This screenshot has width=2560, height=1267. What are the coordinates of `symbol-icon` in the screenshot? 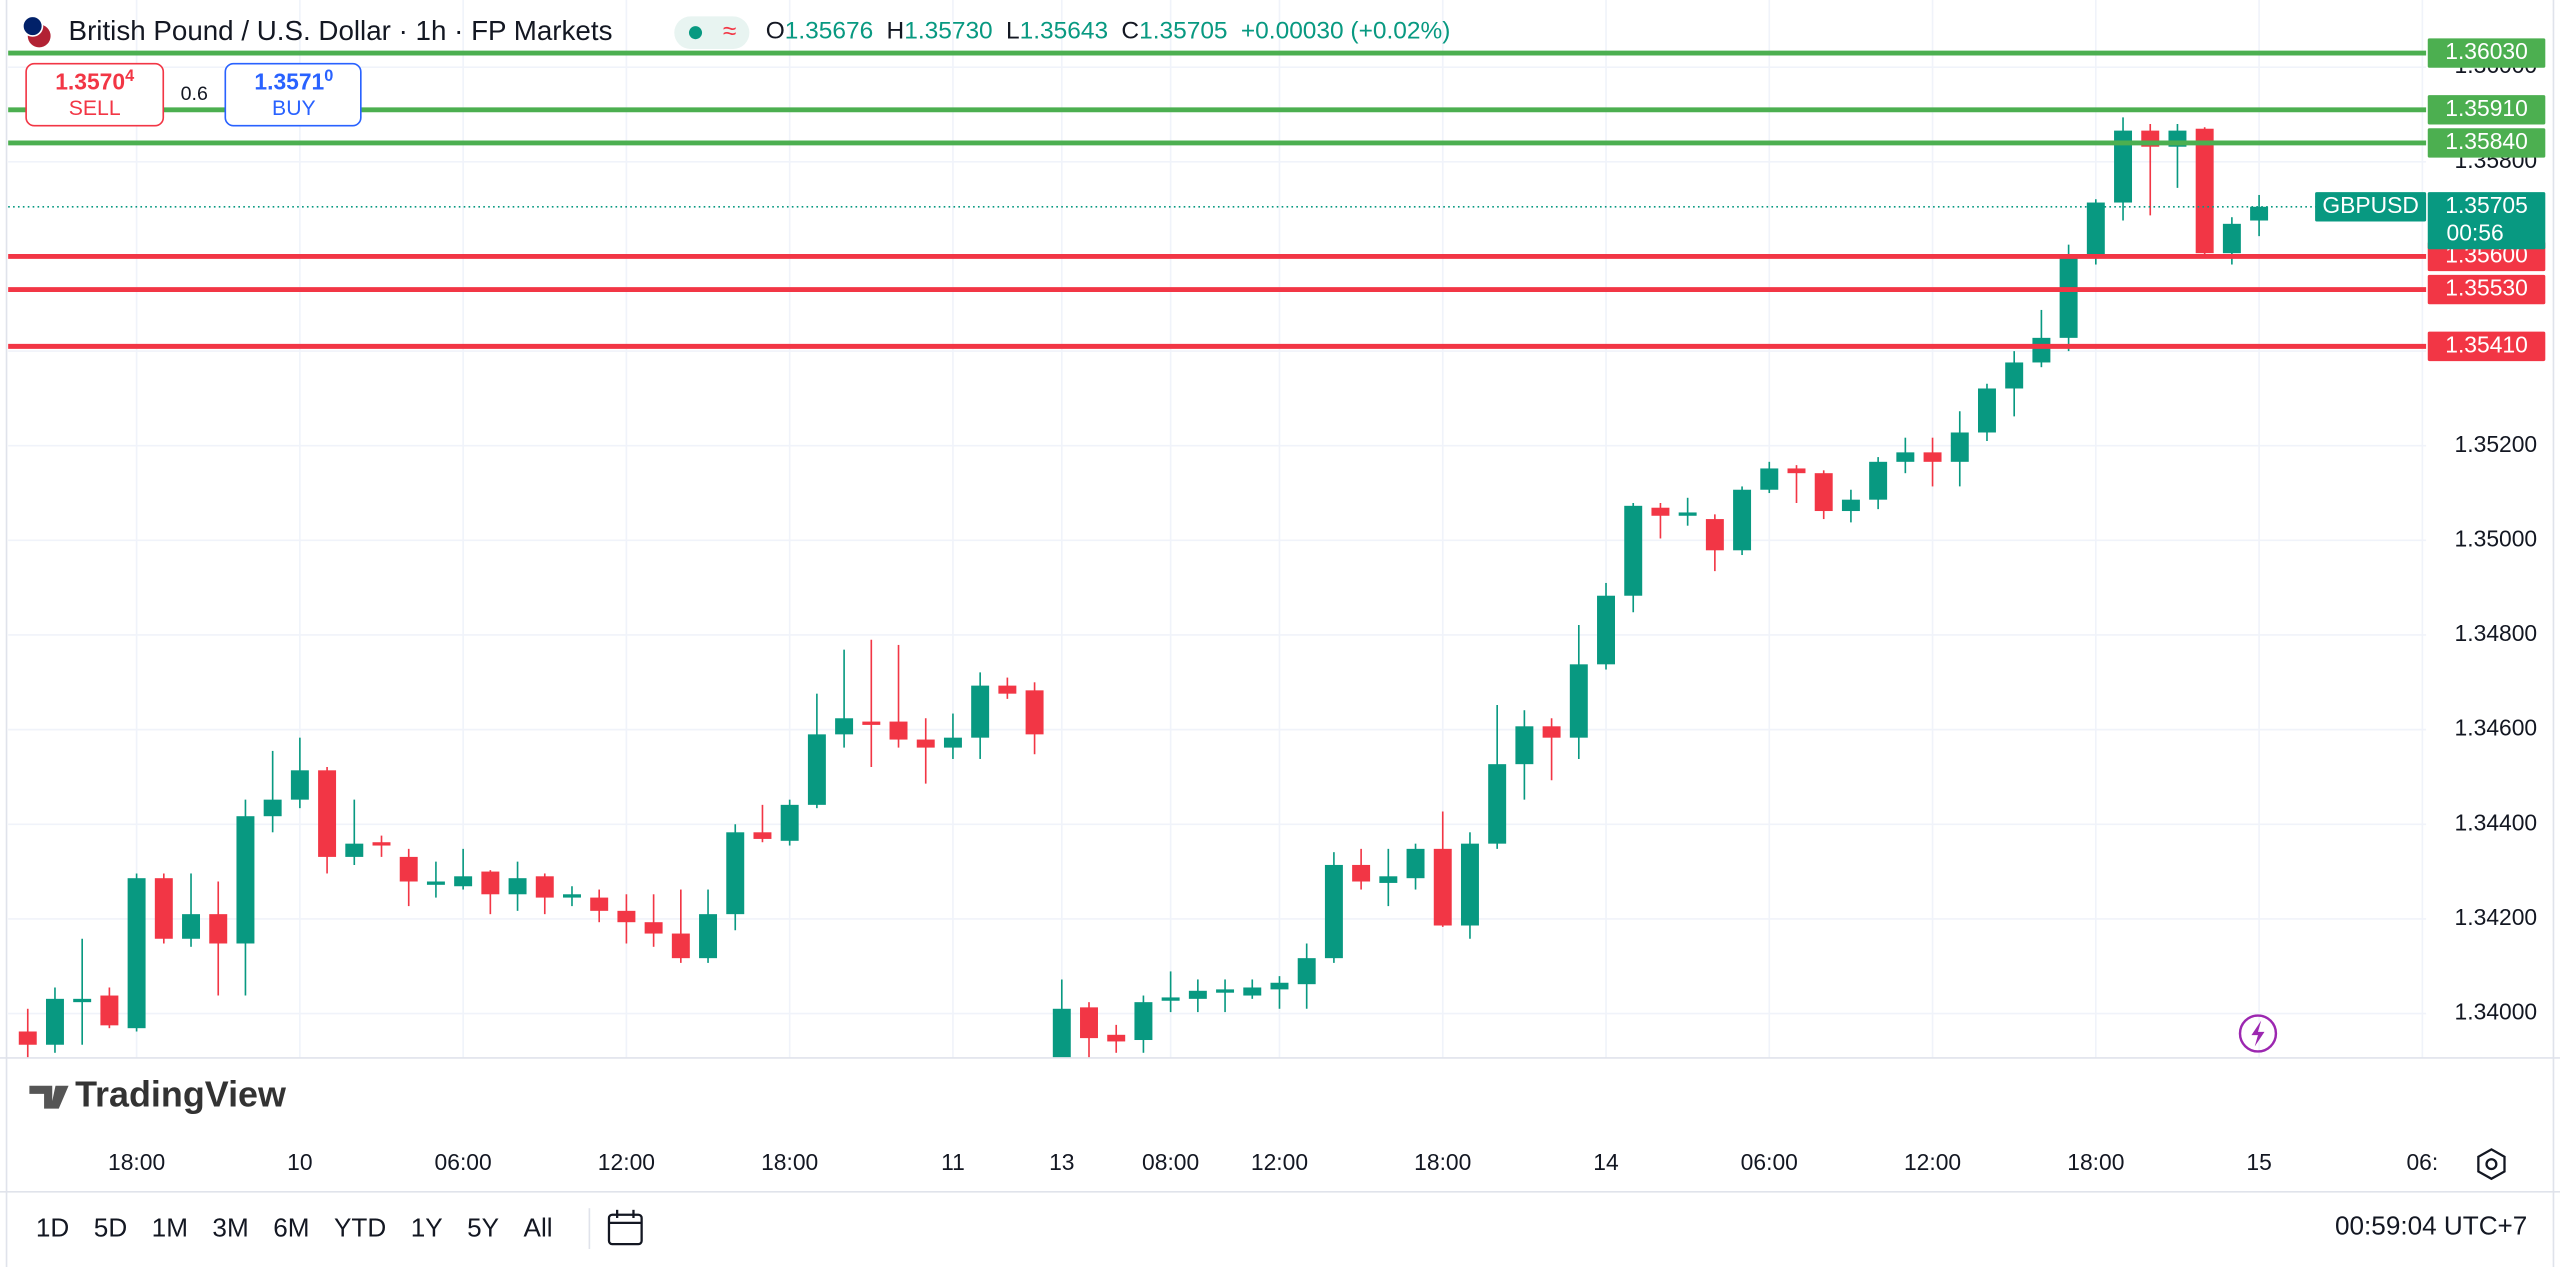 It's located at (36, 31).